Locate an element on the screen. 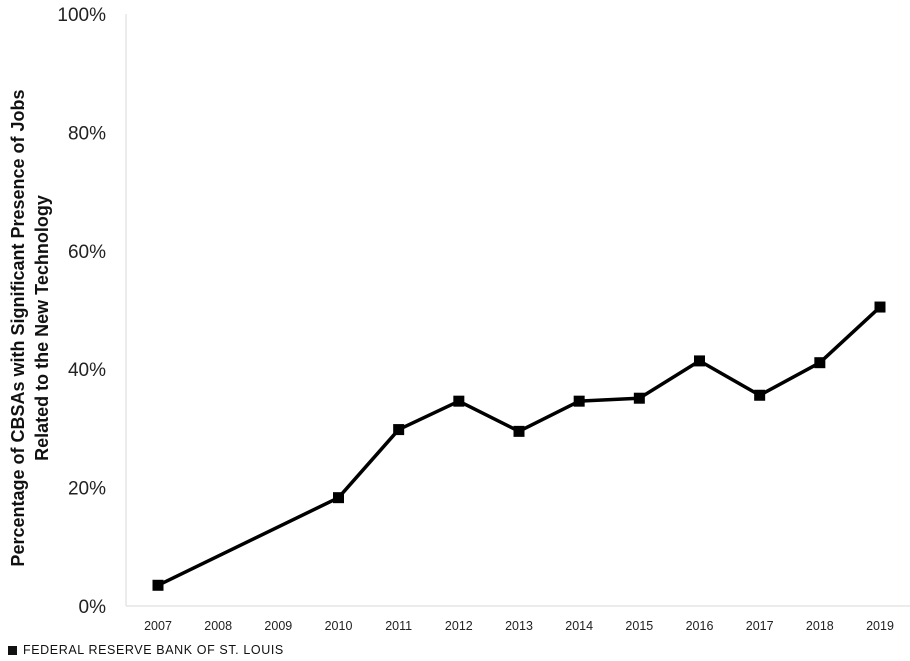 This screenshot has width=910, height=661. x-tick-label: 2017 is located at coordinates (760, 626).